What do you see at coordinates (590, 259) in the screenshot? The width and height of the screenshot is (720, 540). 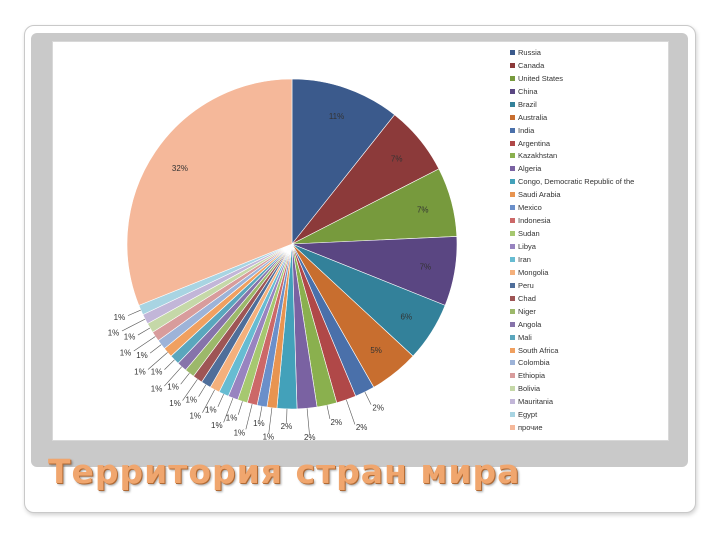 I see `legend-item: Iran` at bounding box center [590, 259].